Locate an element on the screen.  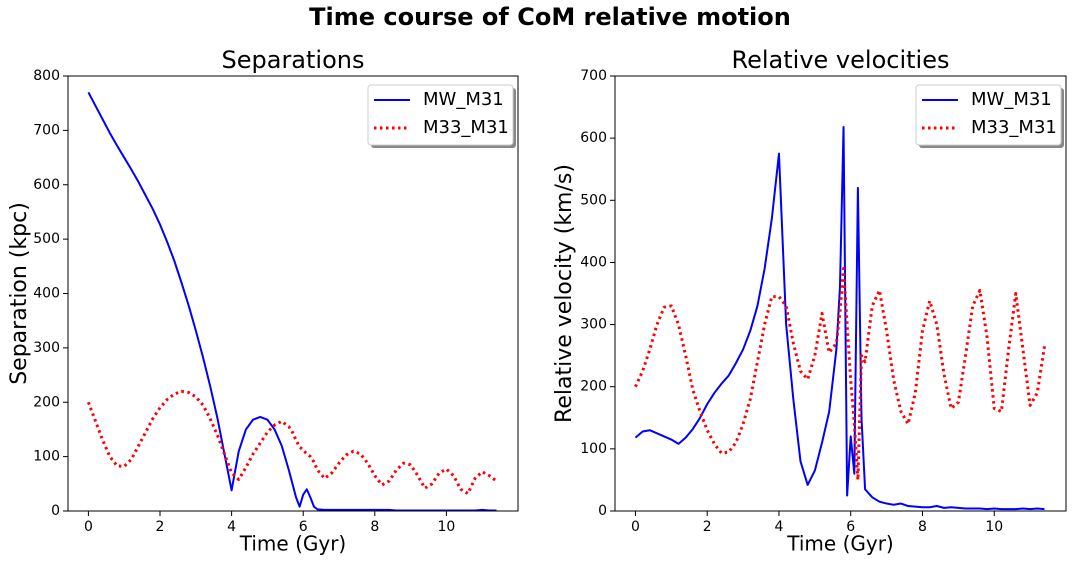
subplot-title: Separations is located at coordinates (293, 60).